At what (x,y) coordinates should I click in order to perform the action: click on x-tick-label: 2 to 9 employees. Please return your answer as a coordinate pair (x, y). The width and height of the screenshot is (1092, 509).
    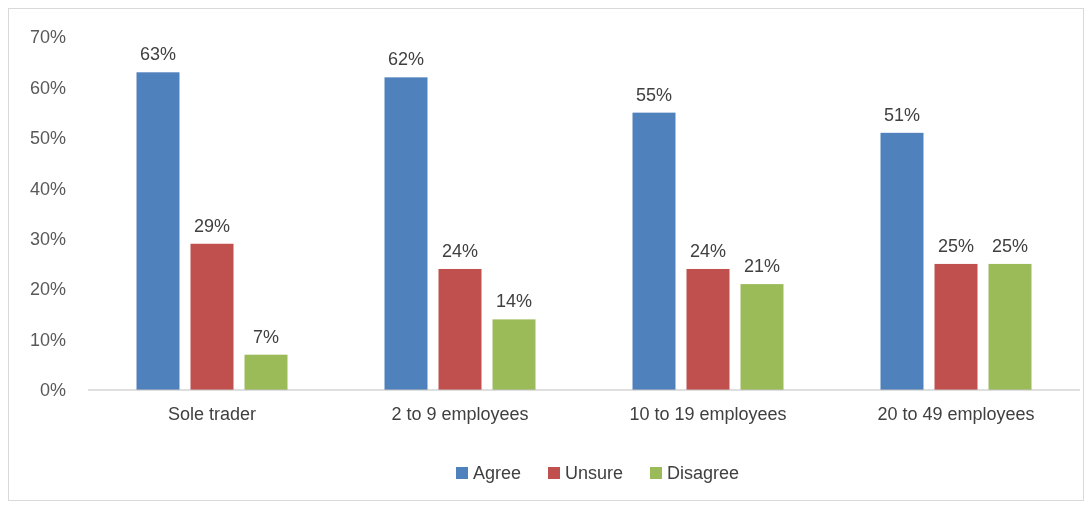
    Looking at the image, I should click on (460, 414).